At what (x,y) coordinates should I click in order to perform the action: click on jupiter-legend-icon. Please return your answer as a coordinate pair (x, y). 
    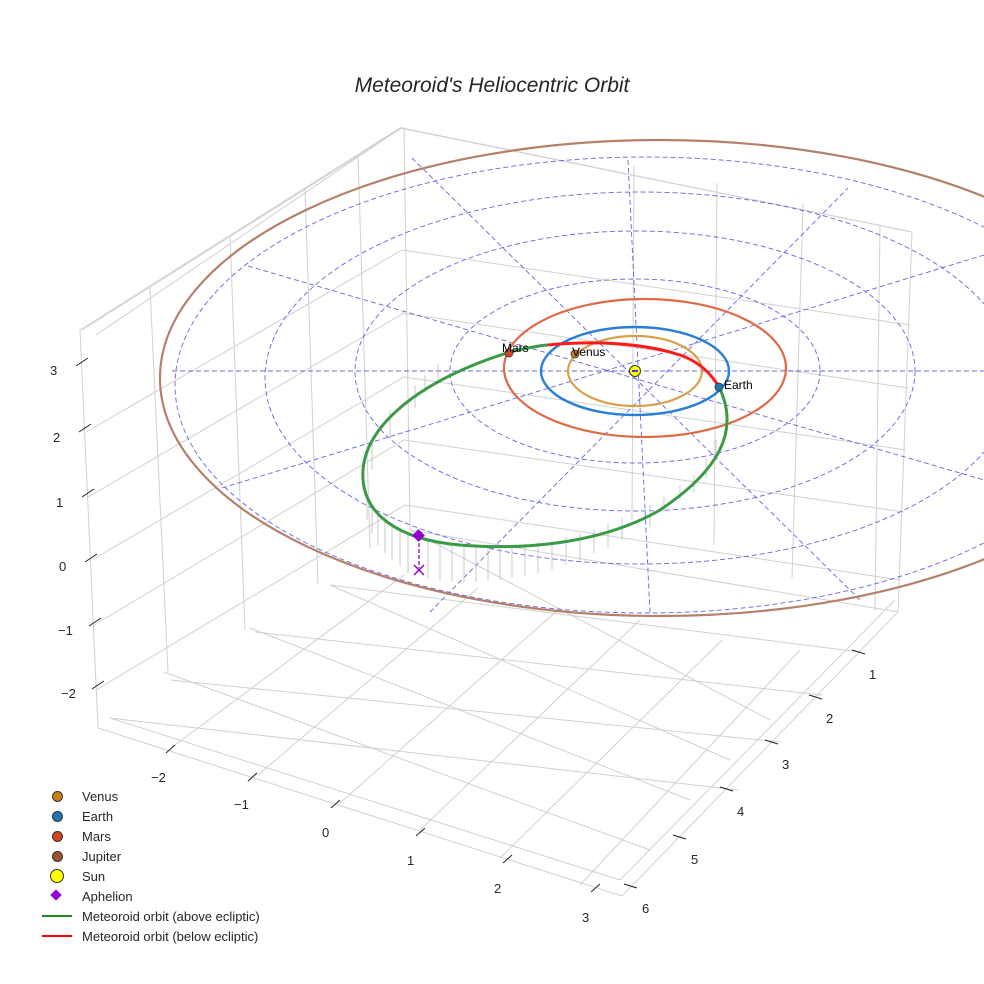
    Looking at the image, I should click on (57, 856).